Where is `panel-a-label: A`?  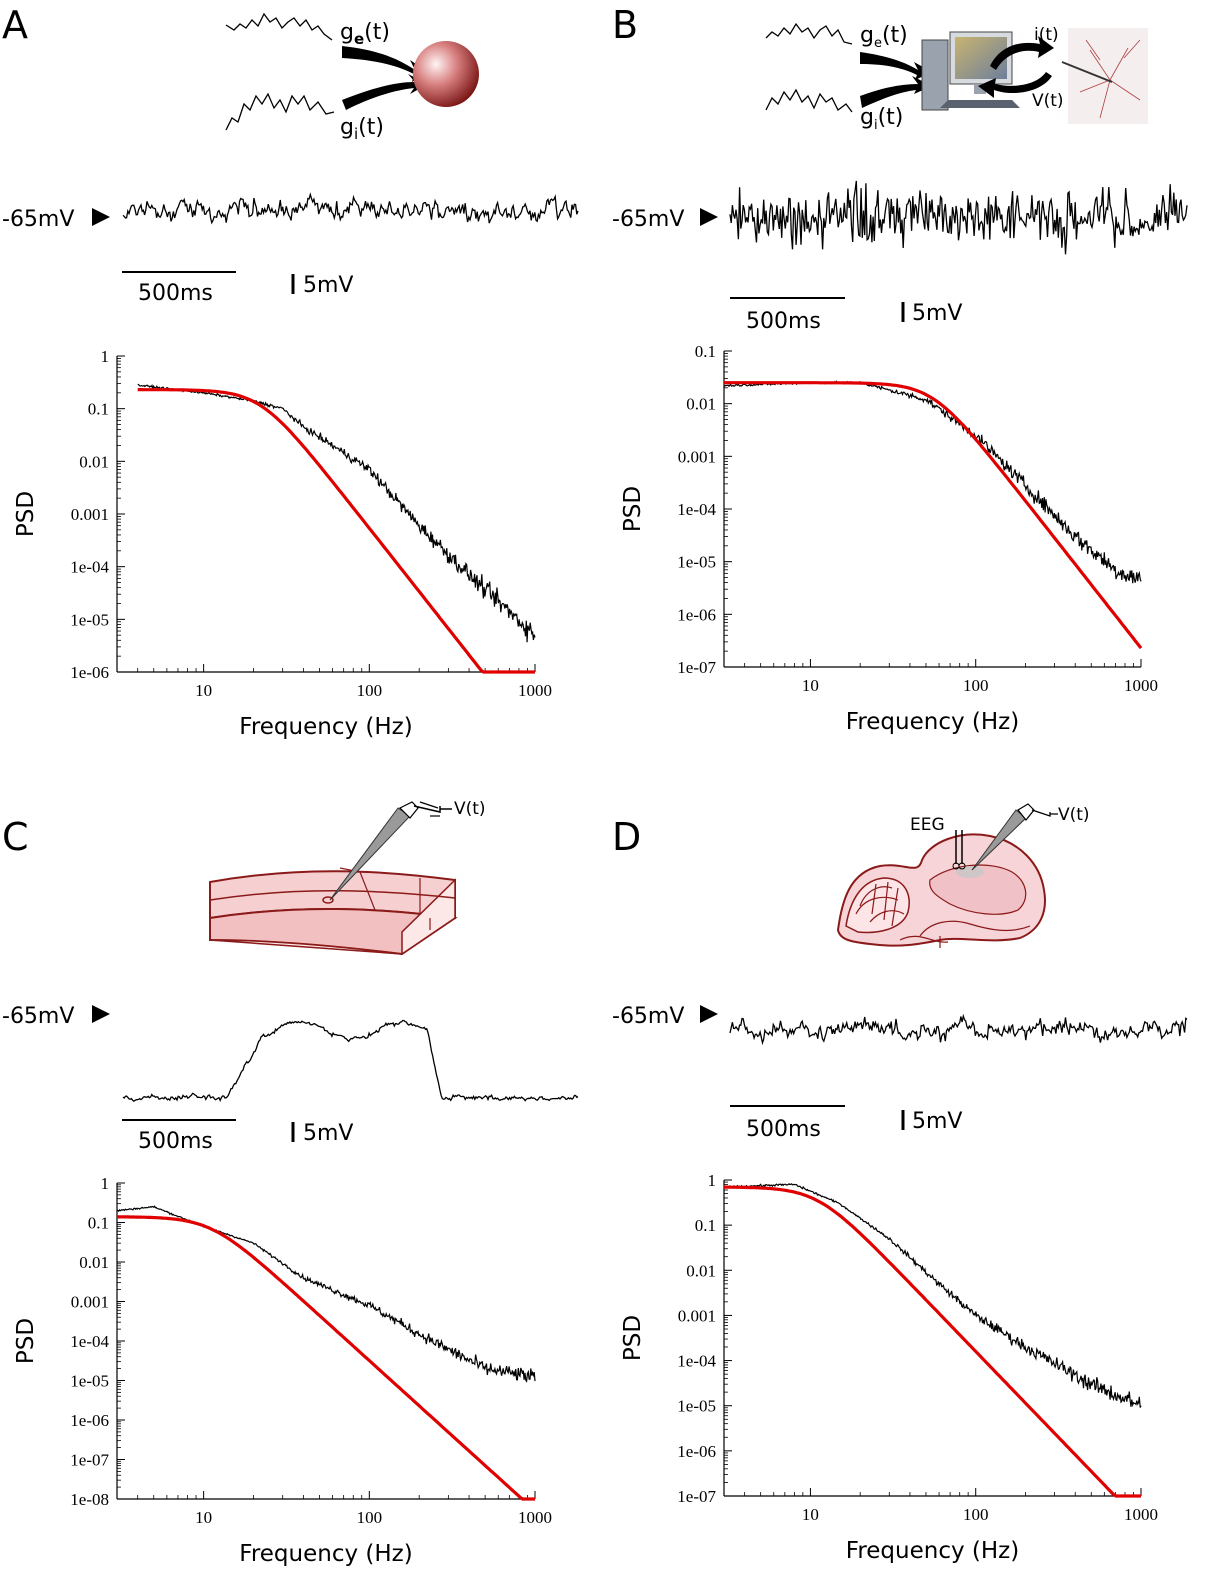
panel-a-label: A is located at coordinates (15, 25).